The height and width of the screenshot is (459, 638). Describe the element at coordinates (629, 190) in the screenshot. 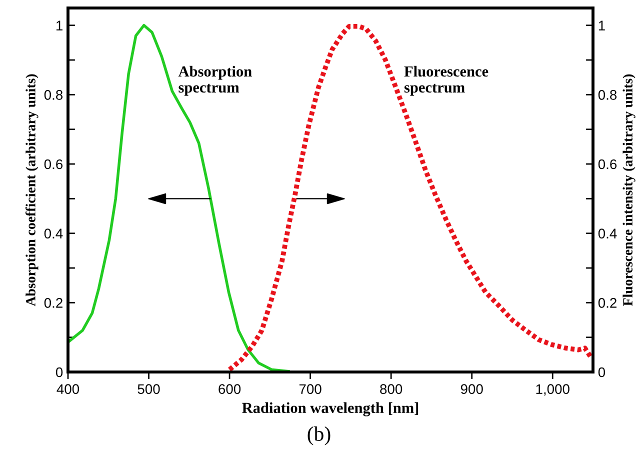

I see `y2-axis-title: Fluorescence intensity (arbitrary units)` at that location.